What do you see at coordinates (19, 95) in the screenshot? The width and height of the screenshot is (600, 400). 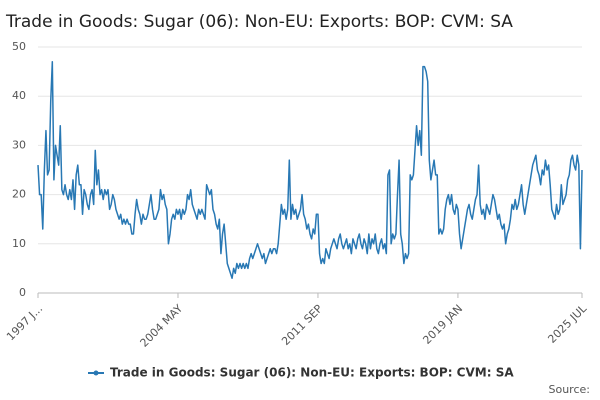 I see `y-tick-label: 40` at bounding box center [19, 95].